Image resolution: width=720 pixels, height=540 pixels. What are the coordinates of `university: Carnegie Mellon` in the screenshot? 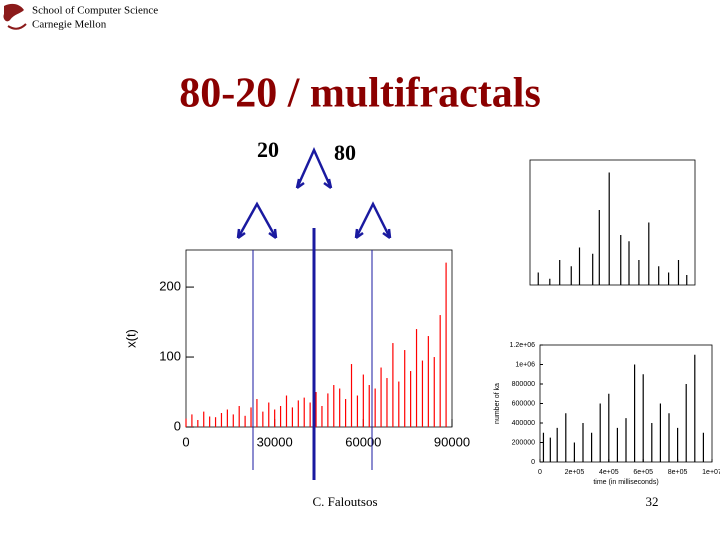 It's located at (69, 25).